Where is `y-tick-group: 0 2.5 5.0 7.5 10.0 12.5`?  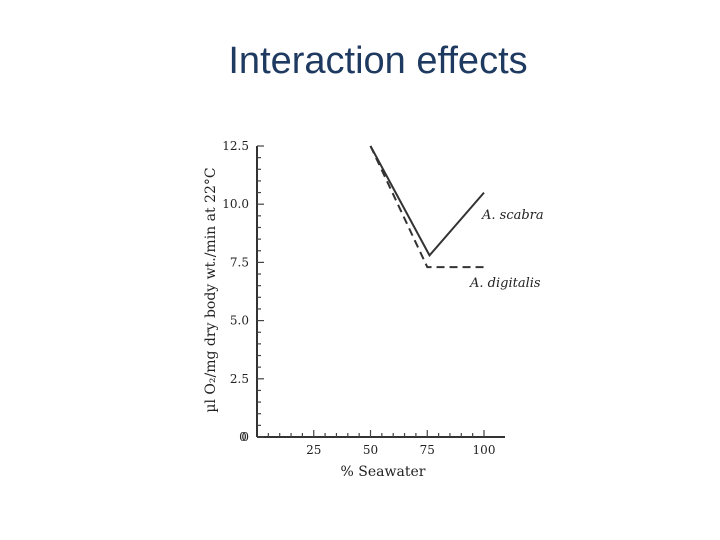 y-tick-group: 0 2.5 5.0 7.5 10.0 12.5 is located at coordinates (243, 291).